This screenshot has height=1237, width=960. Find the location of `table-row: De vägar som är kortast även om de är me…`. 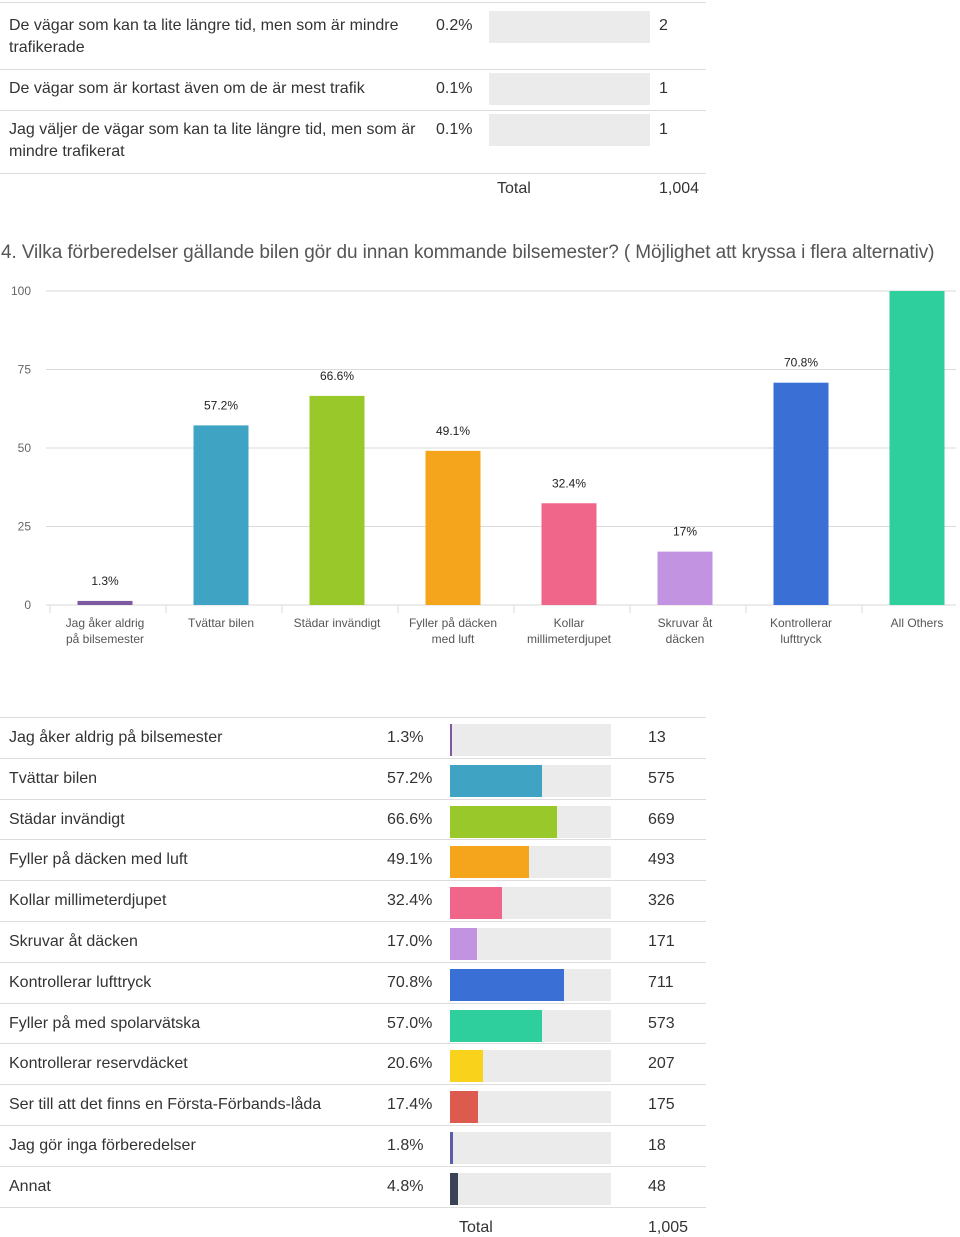

table-row: De vägar som är kortast även om de är me… is located at coordinates (353, 90).